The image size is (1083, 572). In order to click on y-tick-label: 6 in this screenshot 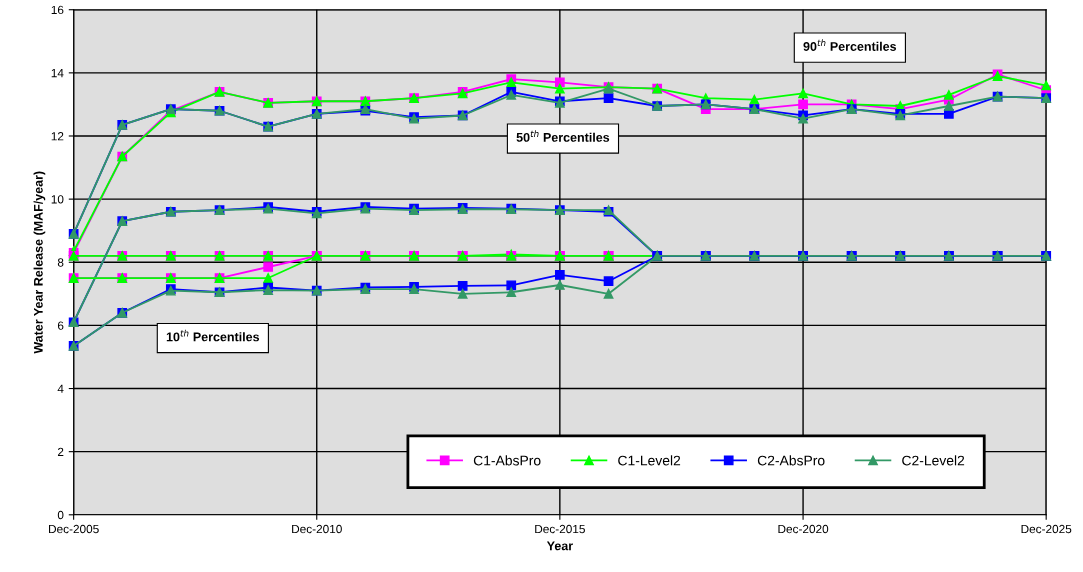, I will do `click(60, 325)`.